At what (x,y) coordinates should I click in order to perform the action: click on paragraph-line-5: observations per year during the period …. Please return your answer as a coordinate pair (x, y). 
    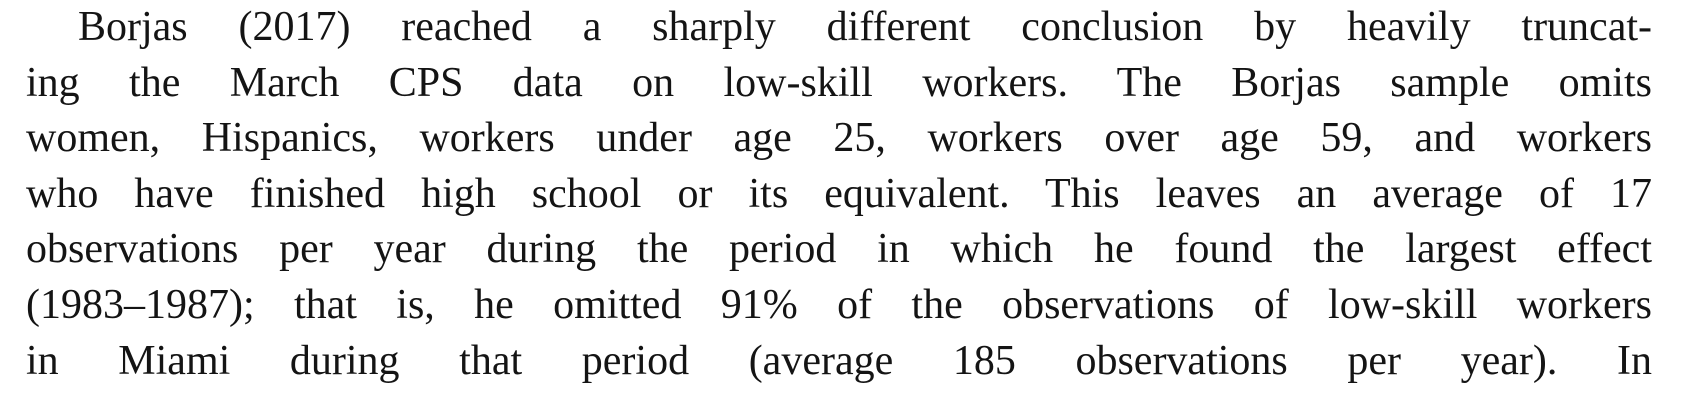
    Looking at the image, I should click on (839, 249).